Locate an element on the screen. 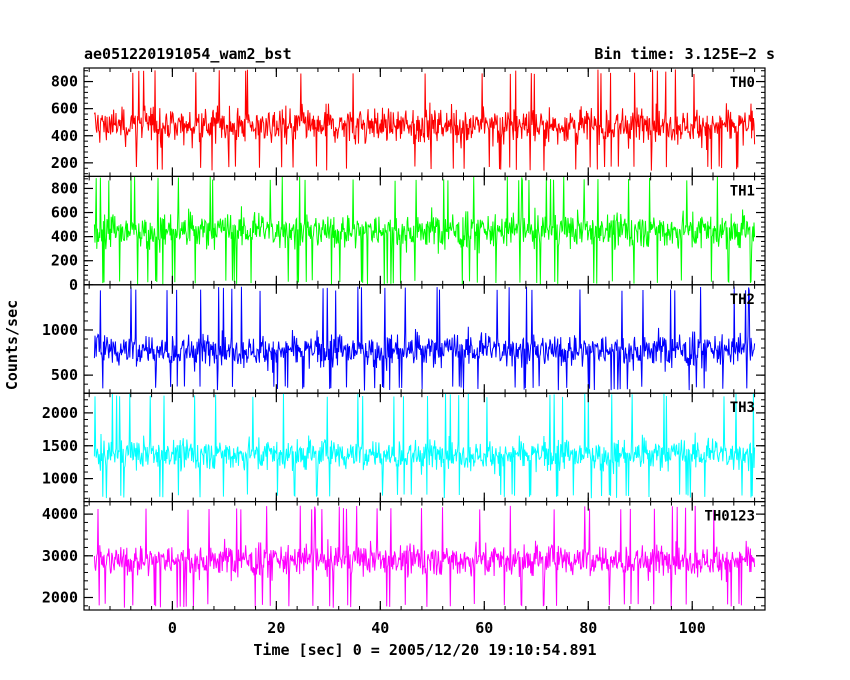 This screenshot has width=850, height=680. panel-label-th0123: TH0123 is located at coordinates (729, 517).